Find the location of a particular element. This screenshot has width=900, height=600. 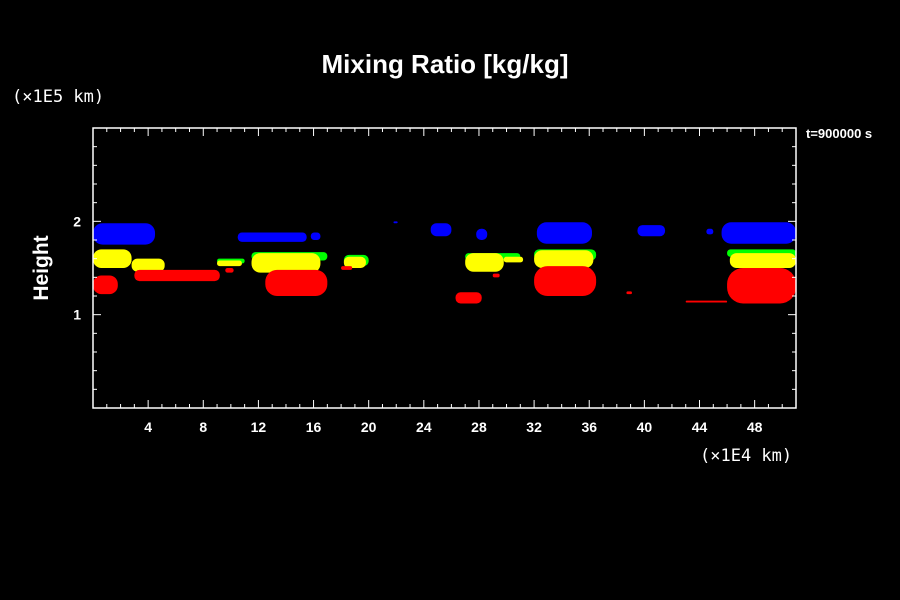

time-label: t=900000 s is located at coordinates (839, 133).